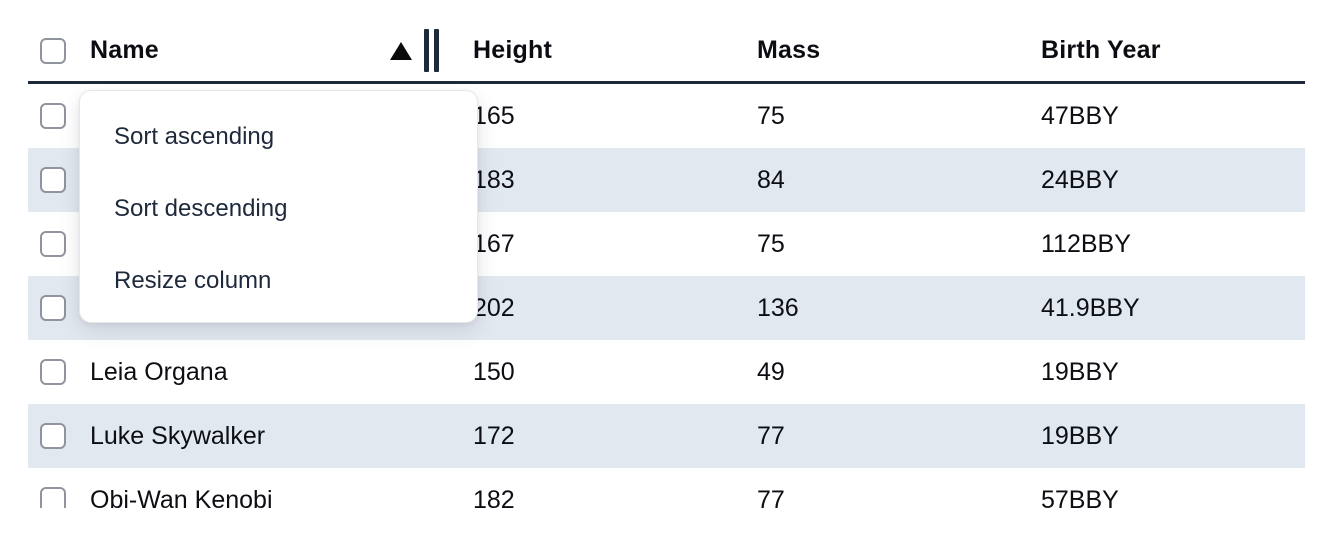 This screenshot has width=1330, height=536. I want to click on cell-height: 165, so click(494, 115).